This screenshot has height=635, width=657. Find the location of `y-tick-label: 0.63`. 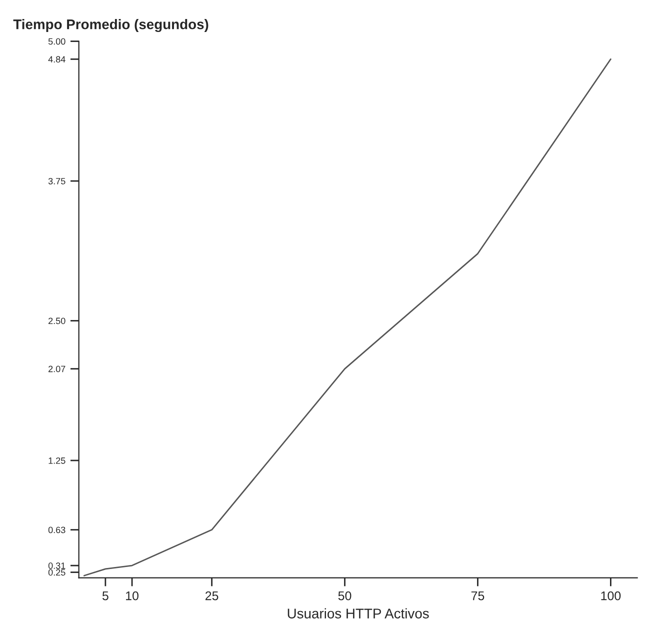

y-tick-label: 0.63 is located at coordinates (57, 530).